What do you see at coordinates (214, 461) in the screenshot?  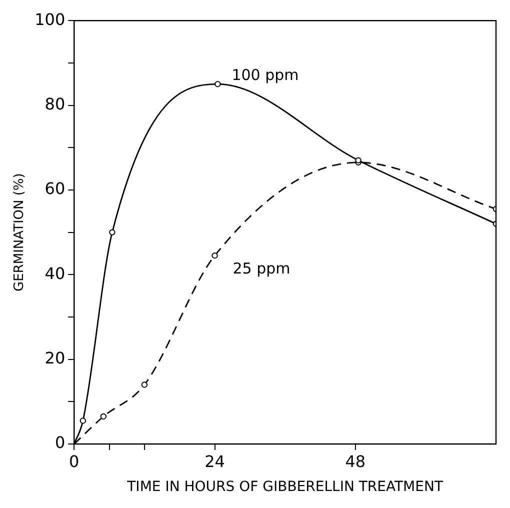 I see `x-tick-label: 24` at bounding box center [214, 461].